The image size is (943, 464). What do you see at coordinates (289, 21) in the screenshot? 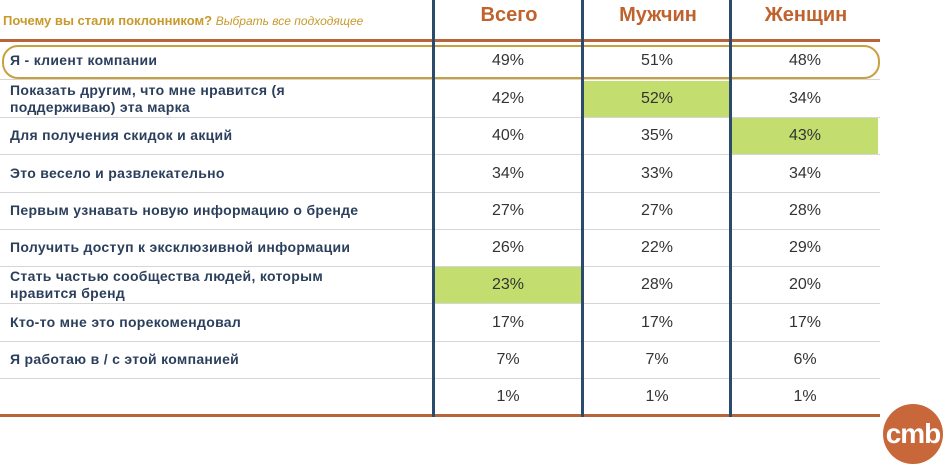
I see `question-hint: Выбрать все подходящее` at bounding box center [289, 21].